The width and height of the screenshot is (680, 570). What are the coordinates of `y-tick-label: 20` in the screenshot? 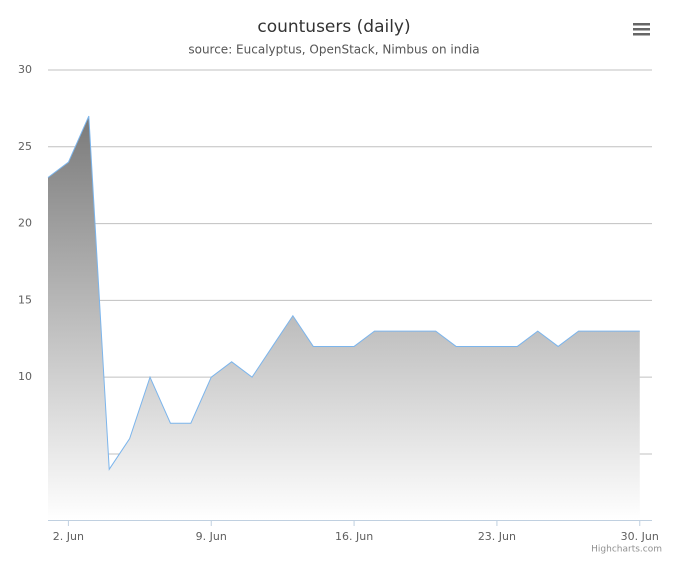 It's located at (25, 223).